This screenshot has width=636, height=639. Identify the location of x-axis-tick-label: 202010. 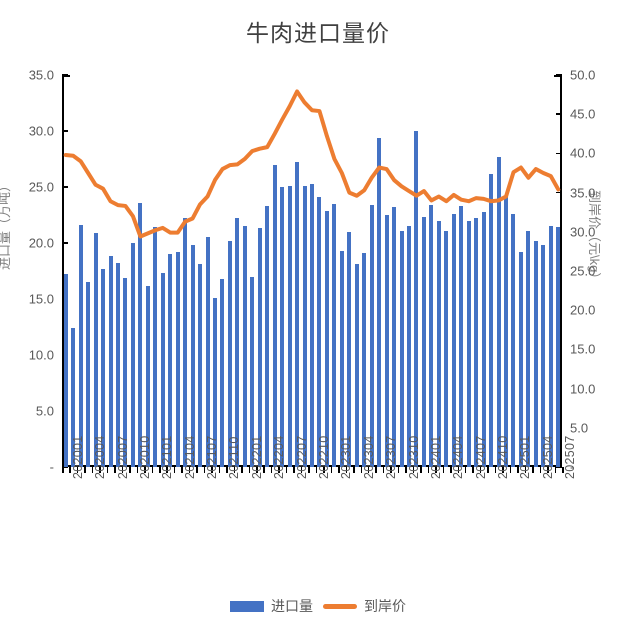
(144, 457).